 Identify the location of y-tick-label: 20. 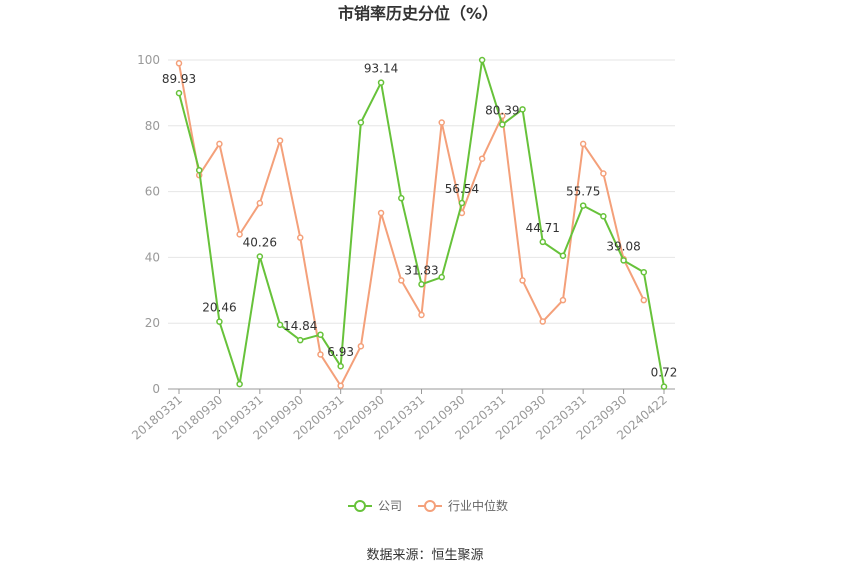
(152, 323).